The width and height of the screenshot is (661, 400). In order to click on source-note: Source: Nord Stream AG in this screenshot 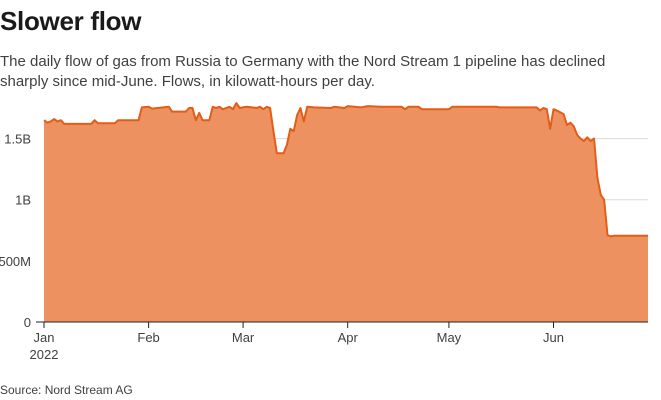, I will do `click(66, 390)`.